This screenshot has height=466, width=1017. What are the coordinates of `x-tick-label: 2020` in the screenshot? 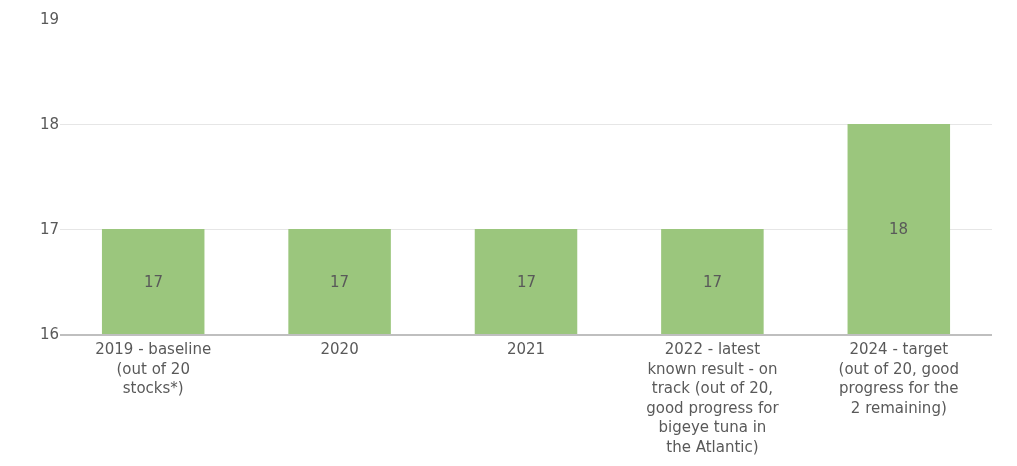 It's located at (339, 349).